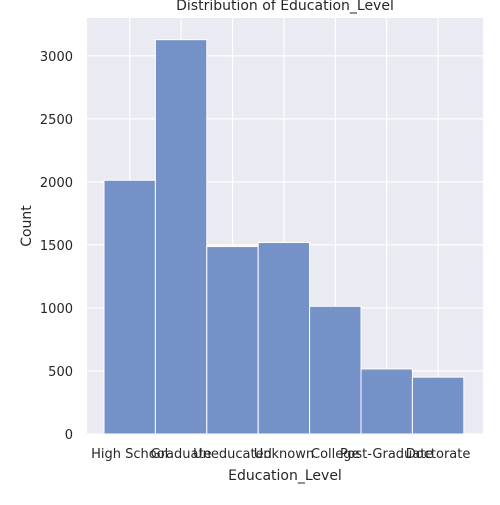 The image size is (500, 505). I want to click on x-tick-label: Doctorate, so click(438, 454).